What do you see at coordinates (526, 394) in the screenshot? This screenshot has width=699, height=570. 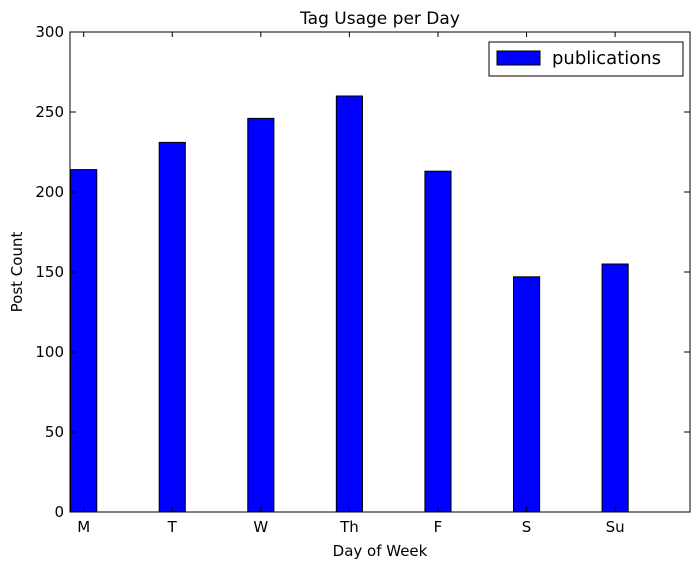 I see `bar-s` at bounding box center [526, 394].